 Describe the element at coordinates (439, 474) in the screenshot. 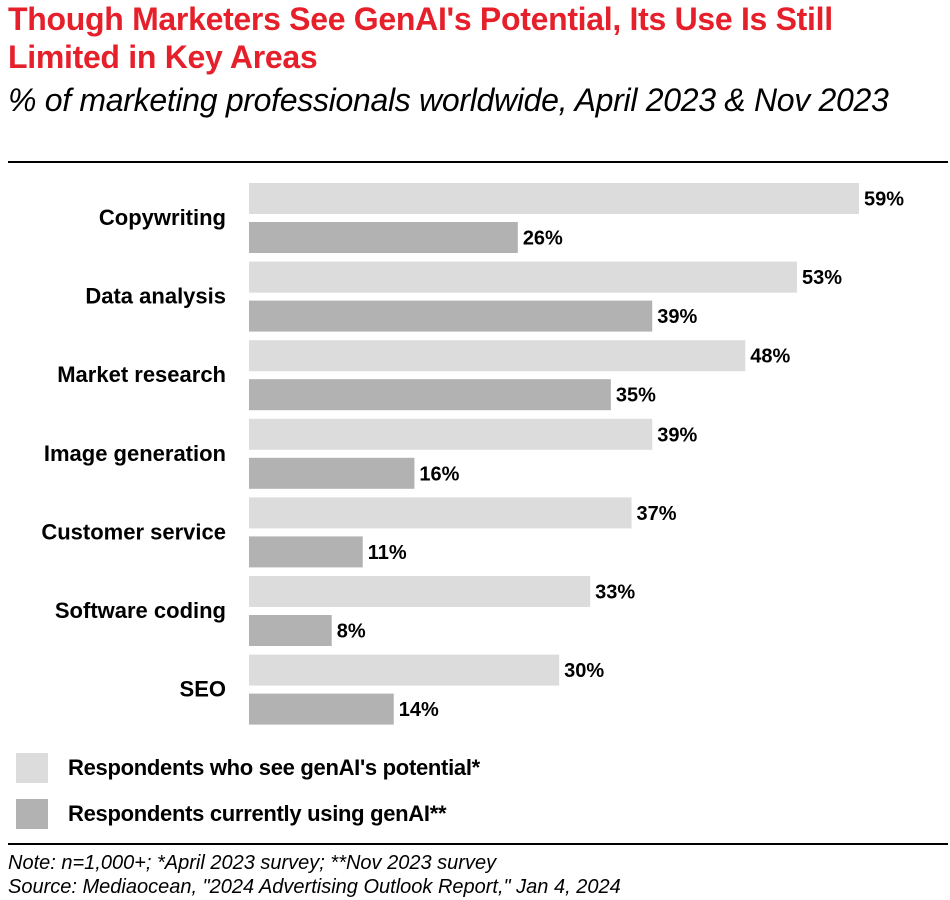

I see `value-label-image-generation-using: 16%` at that location.